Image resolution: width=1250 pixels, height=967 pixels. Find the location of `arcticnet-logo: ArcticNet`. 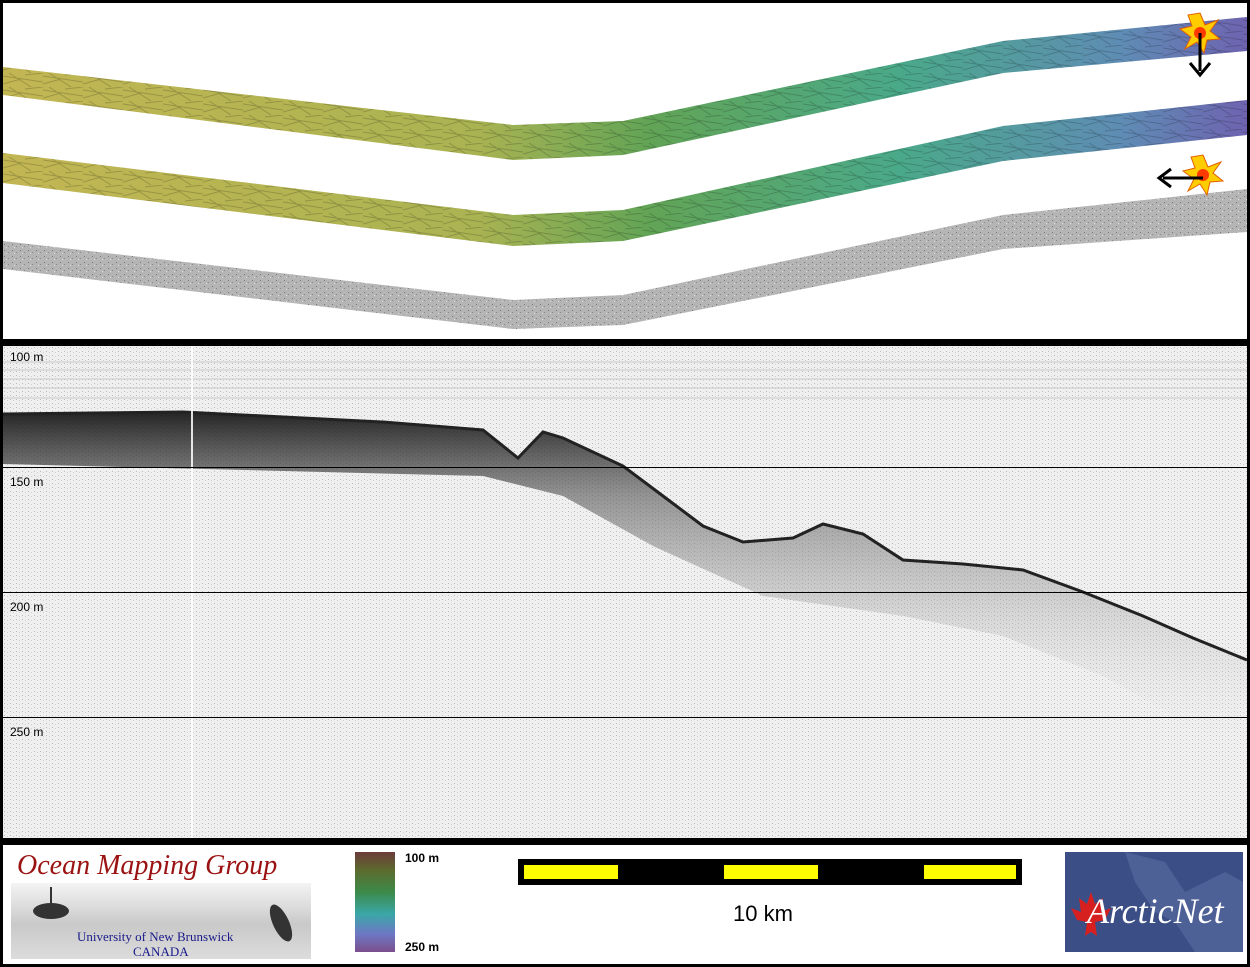

arcticnet-logo: ArcticNet is located at coordinates (1154, 902).